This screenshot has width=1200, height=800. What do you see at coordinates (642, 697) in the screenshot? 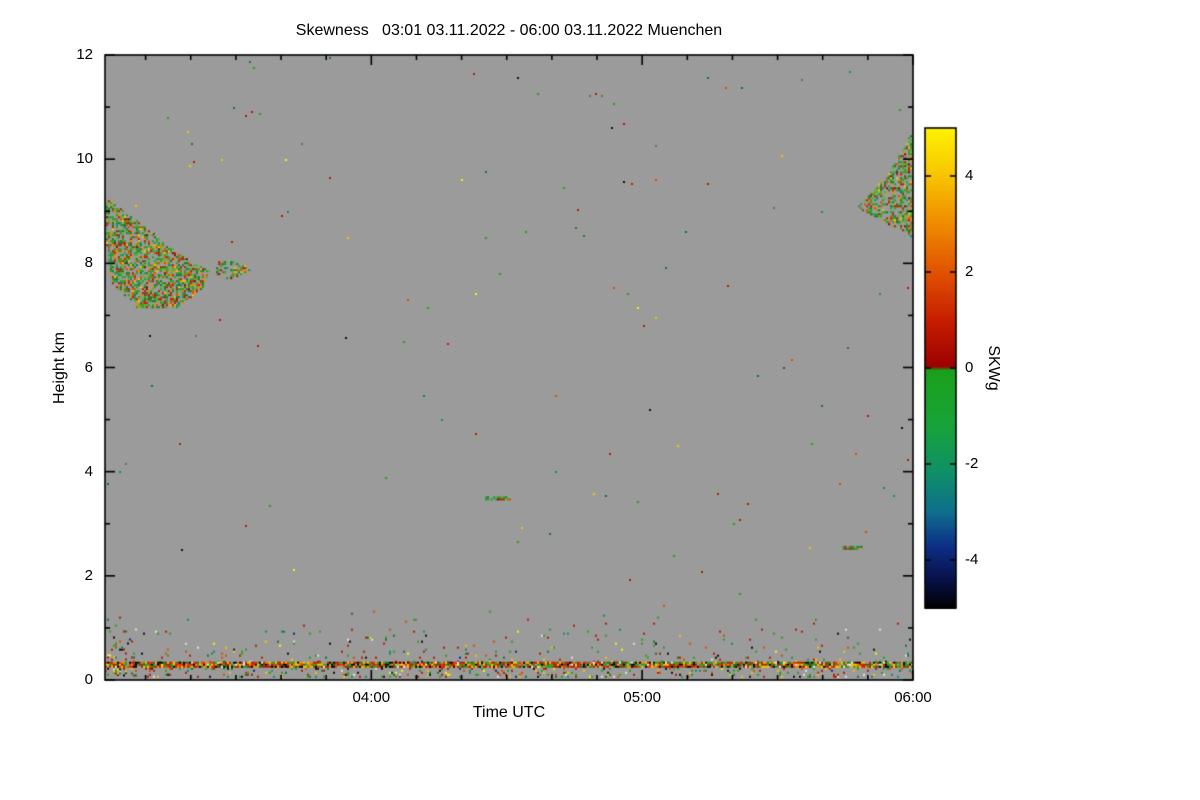
I see `x-tick-label: 05:00` at bounding box center [642, 697].